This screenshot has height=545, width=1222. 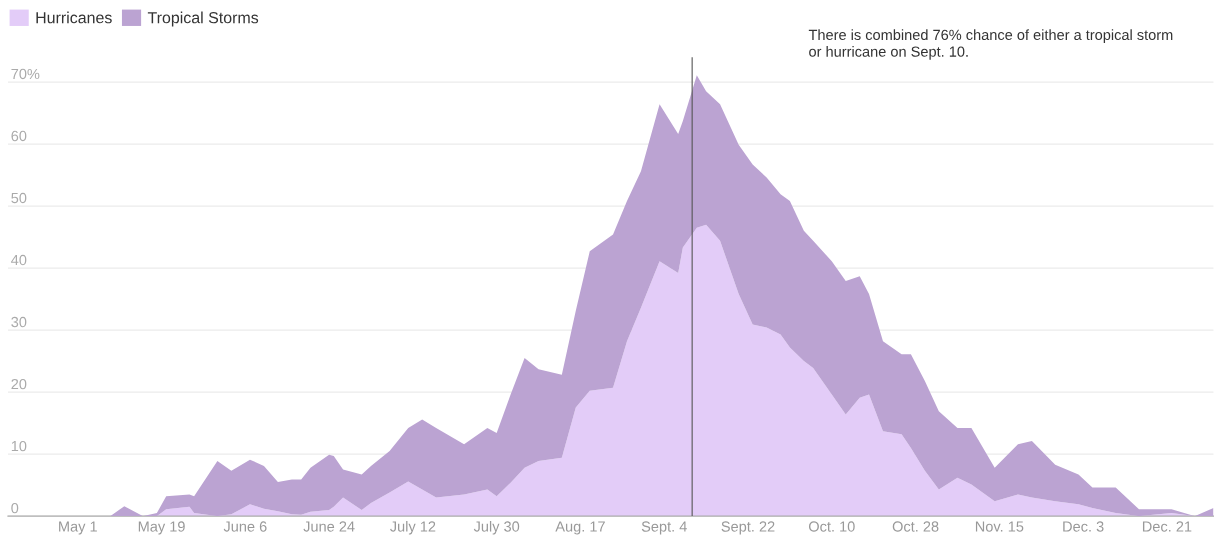 What do you see at coordinates (19, 384) in the screenshot?
I see `y-tick-label: 20` at bounding box center [19, 384].